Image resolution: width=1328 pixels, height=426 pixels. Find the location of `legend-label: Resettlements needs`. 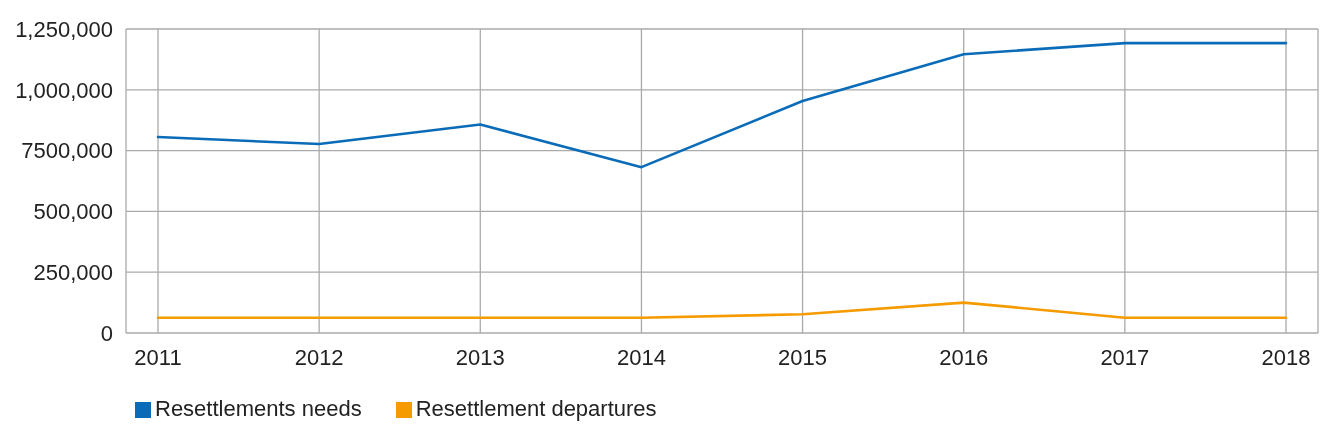

legend-label: Resettlements needs is located at coordinates (258, 408).